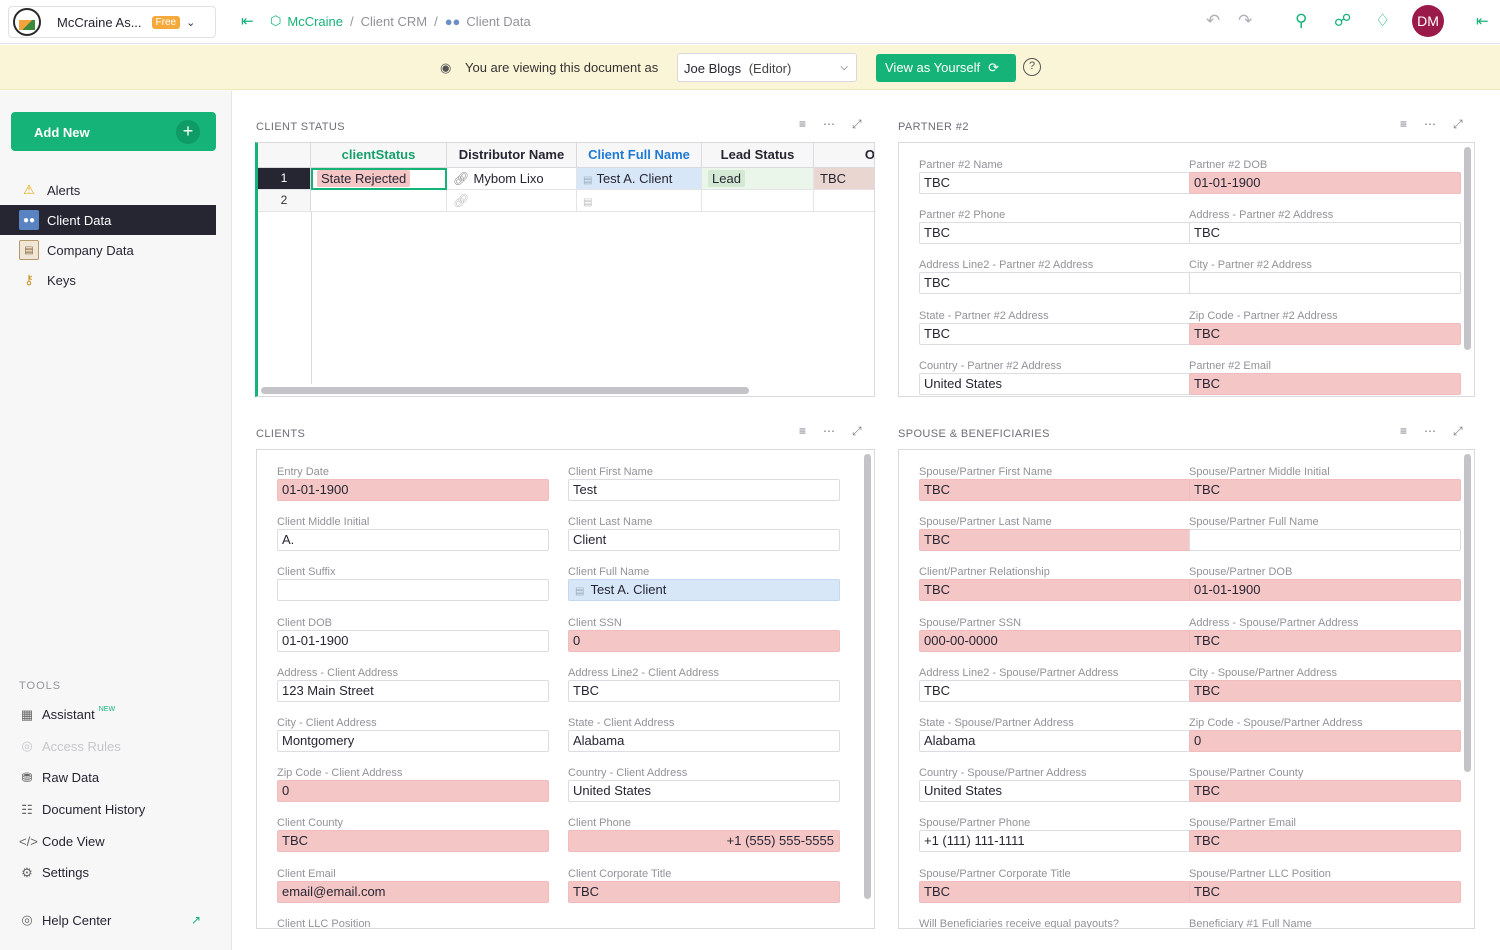 The image size is (1500, 950). Describe the element at coordinates (512, 201) in the screenshot. I see `table-cell: 🔗︎` at that location.